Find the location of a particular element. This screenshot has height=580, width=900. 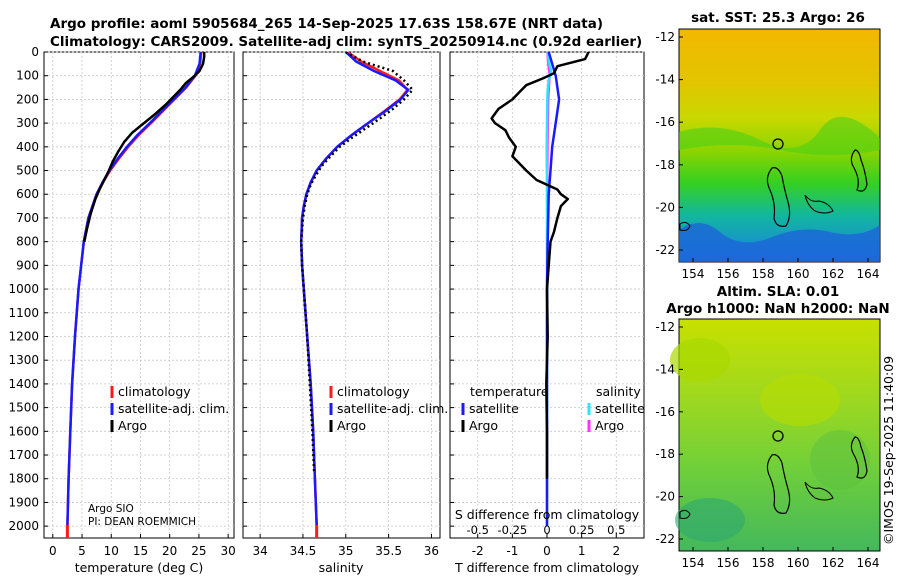

depth-tick-label: 900 is located at coordinates (27, 265).